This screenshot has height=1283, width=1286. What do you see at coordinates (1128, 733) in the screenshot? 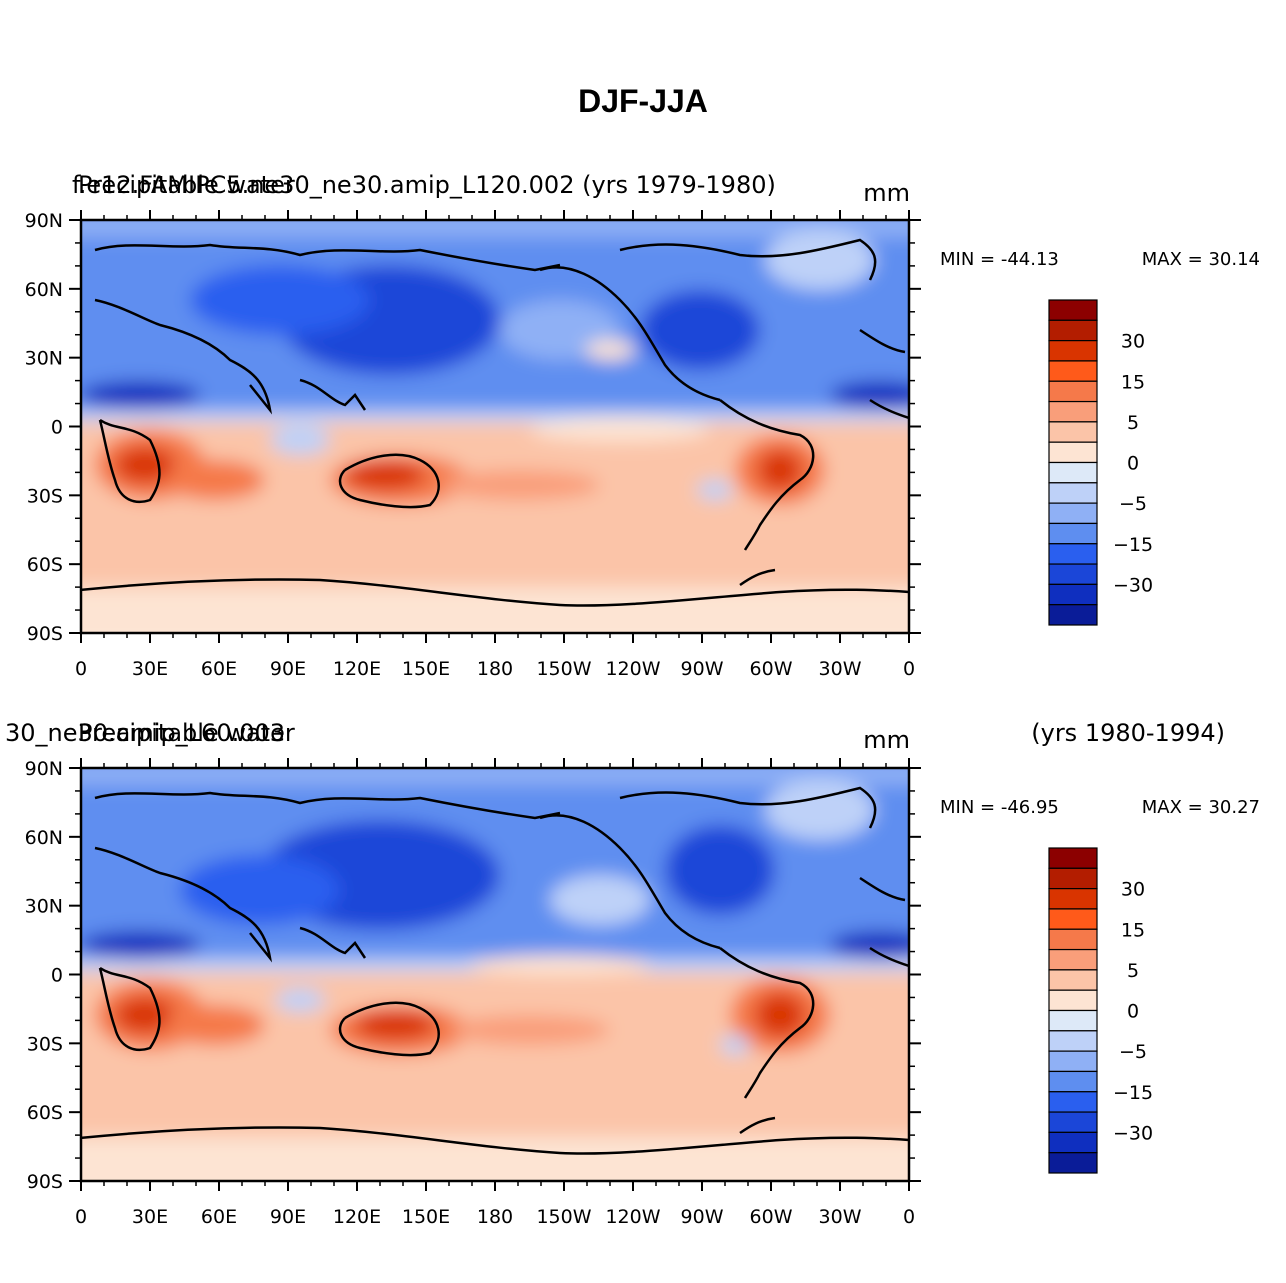
I see `panel-2-right-title: (yrs 1980-1994)` at bounding box center [1128, 733].